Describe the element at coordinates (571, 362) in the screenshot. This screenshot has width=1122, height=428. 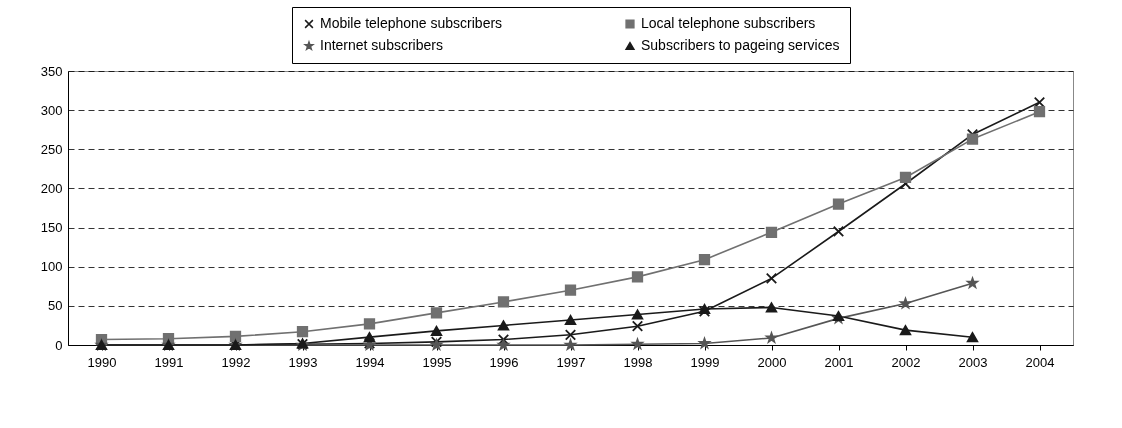
I see `x-tick-label: 1997` at that location.